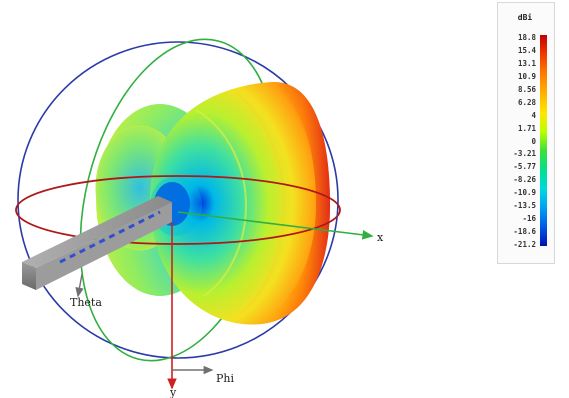  I want to click on color-scale-tick: -21.2, so click(524, 244).